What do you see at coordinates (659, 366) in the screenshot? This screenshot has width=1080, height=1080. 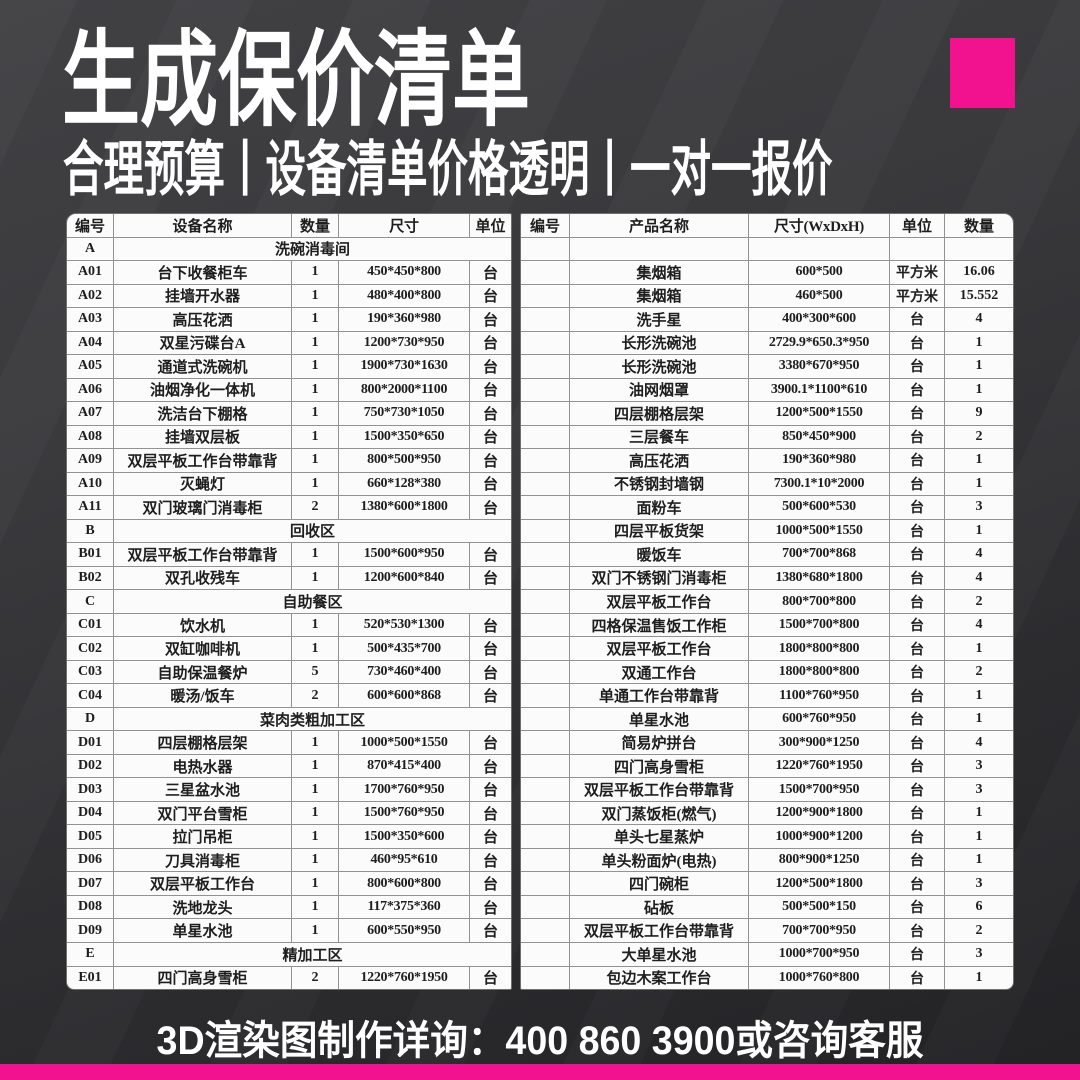 I see `item-name: 长形洗碗池` at bounding box center [659, 366].